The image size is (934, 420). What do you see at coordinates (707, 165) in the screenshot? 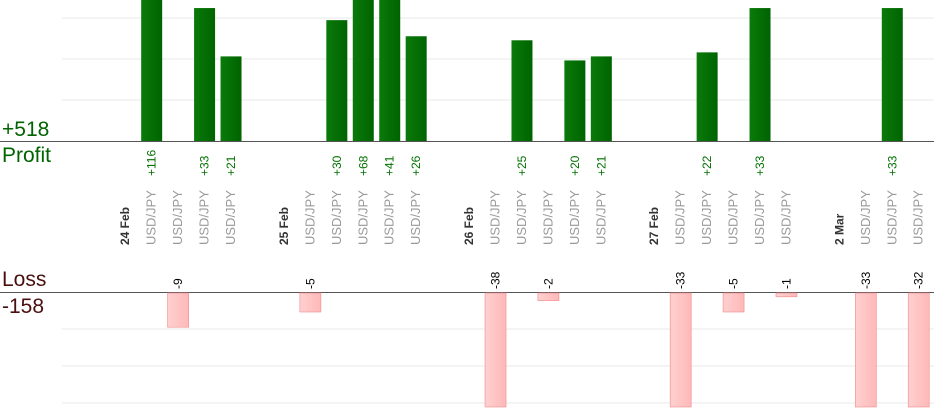
I see `profit-value-label: +22` at bounding box center [707, 165].